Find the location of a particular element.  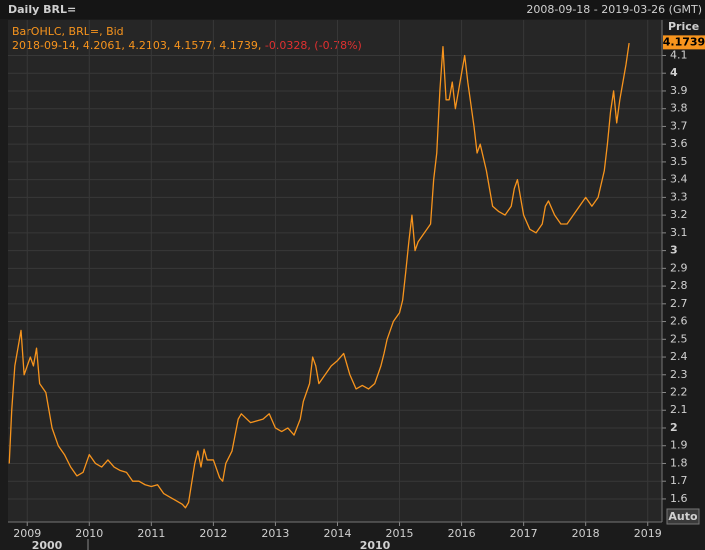

x-tick-label: 2016 is located at coordinates (462, 533).